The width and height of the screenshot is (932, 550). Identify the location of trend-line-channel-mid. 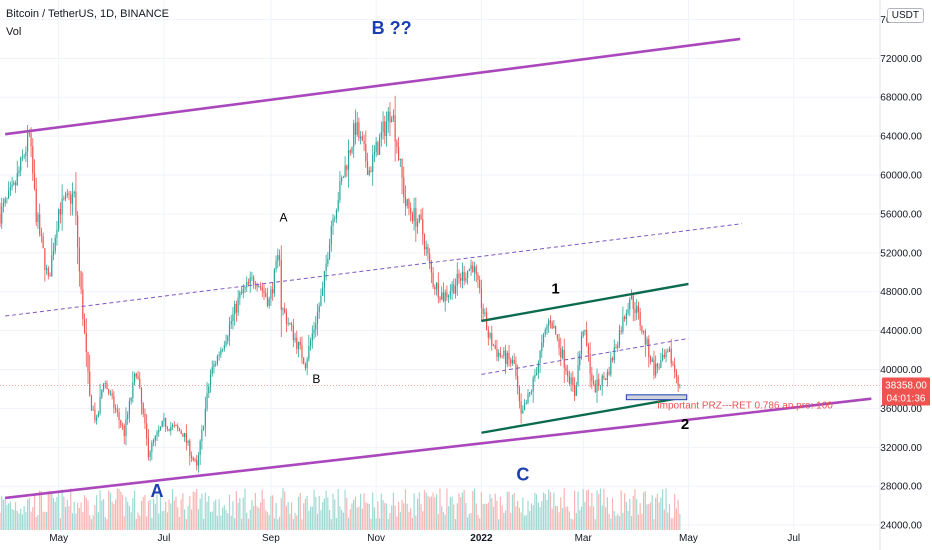
(374, 270).